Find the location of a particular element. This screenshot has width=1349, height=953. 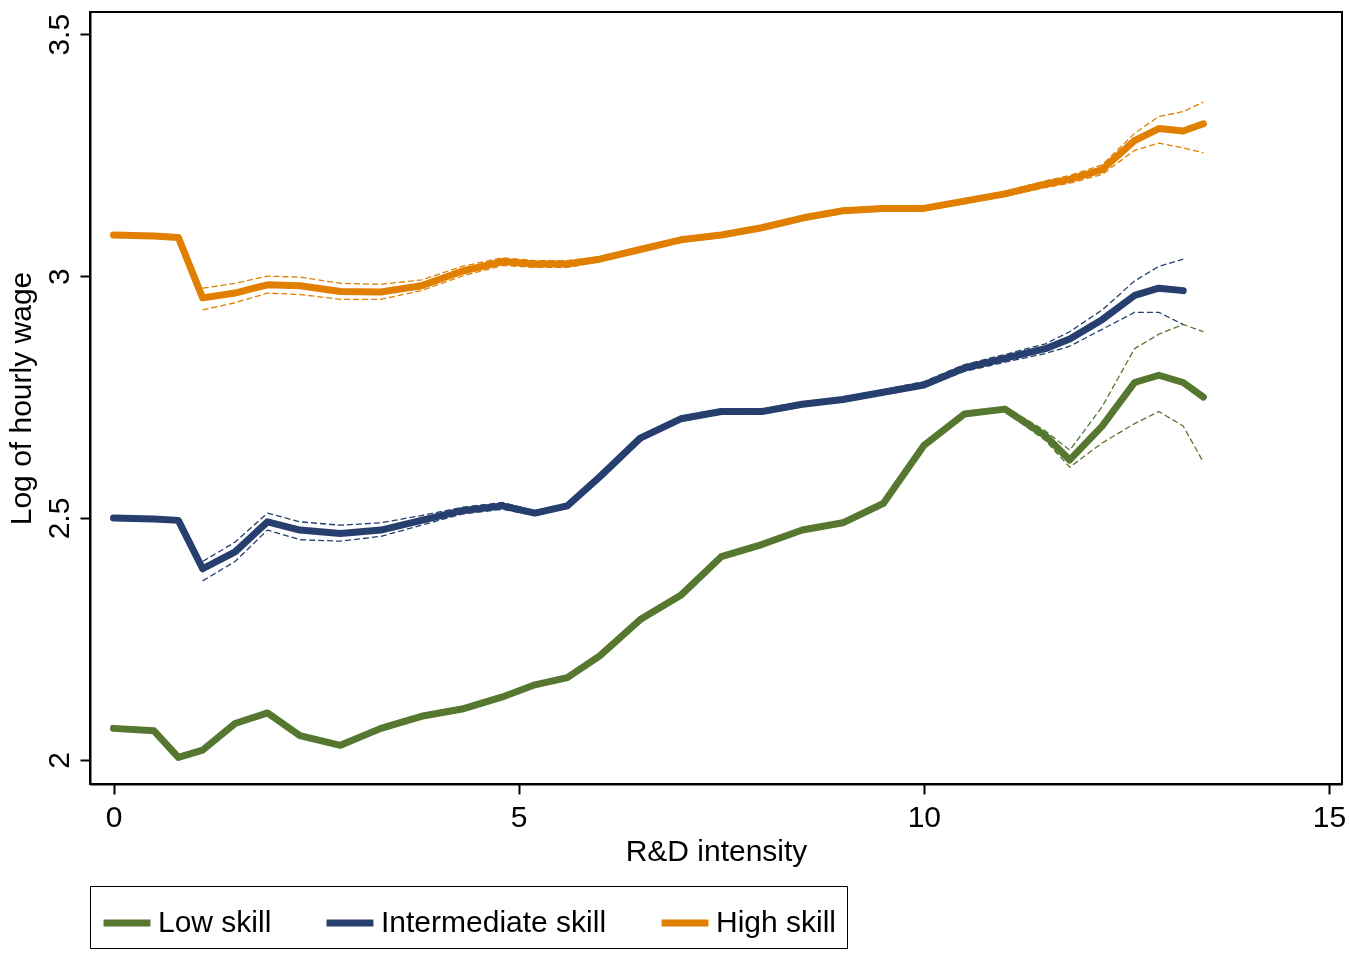

legend-label: High skill is located at coordinates (776, 921).